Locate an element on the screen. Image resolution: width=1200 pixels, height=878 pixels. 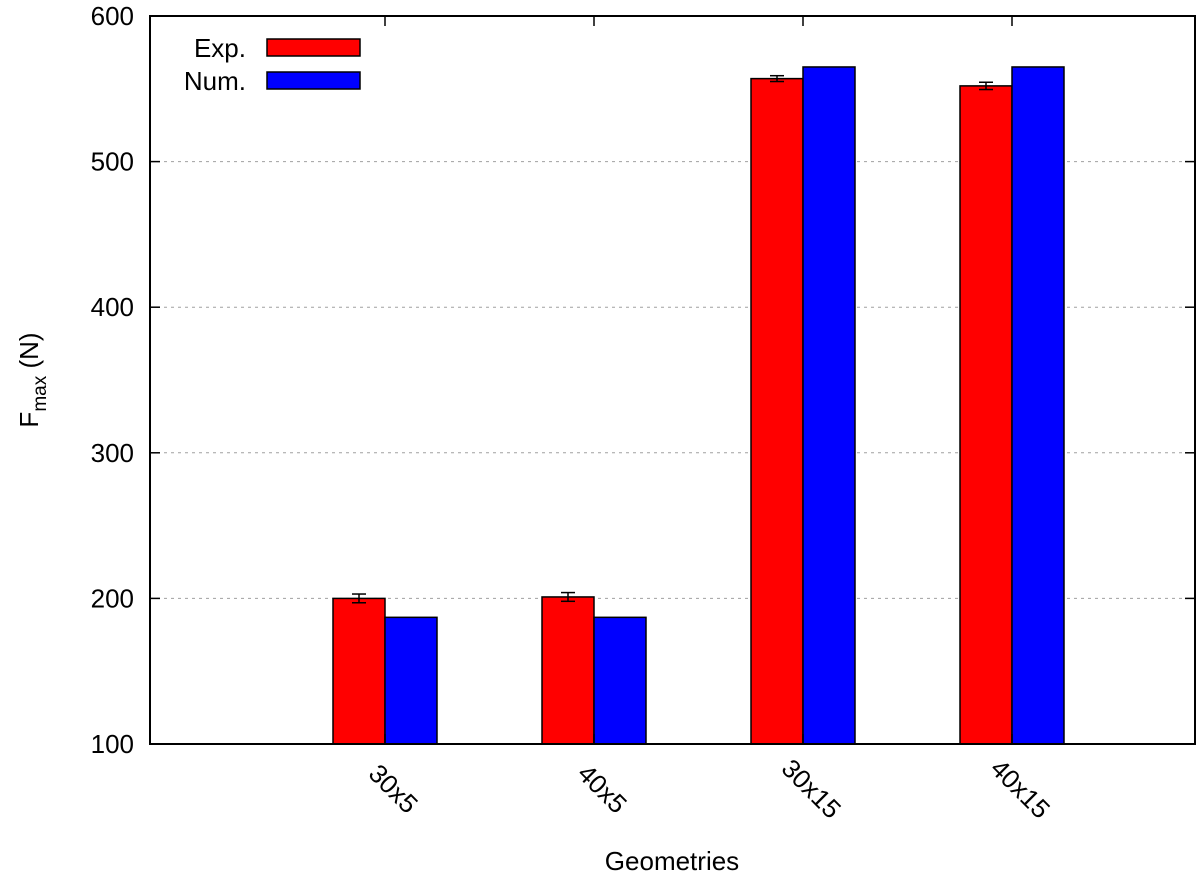
y-axis-title: Fmax (N) is located at coordinates (32, 379).